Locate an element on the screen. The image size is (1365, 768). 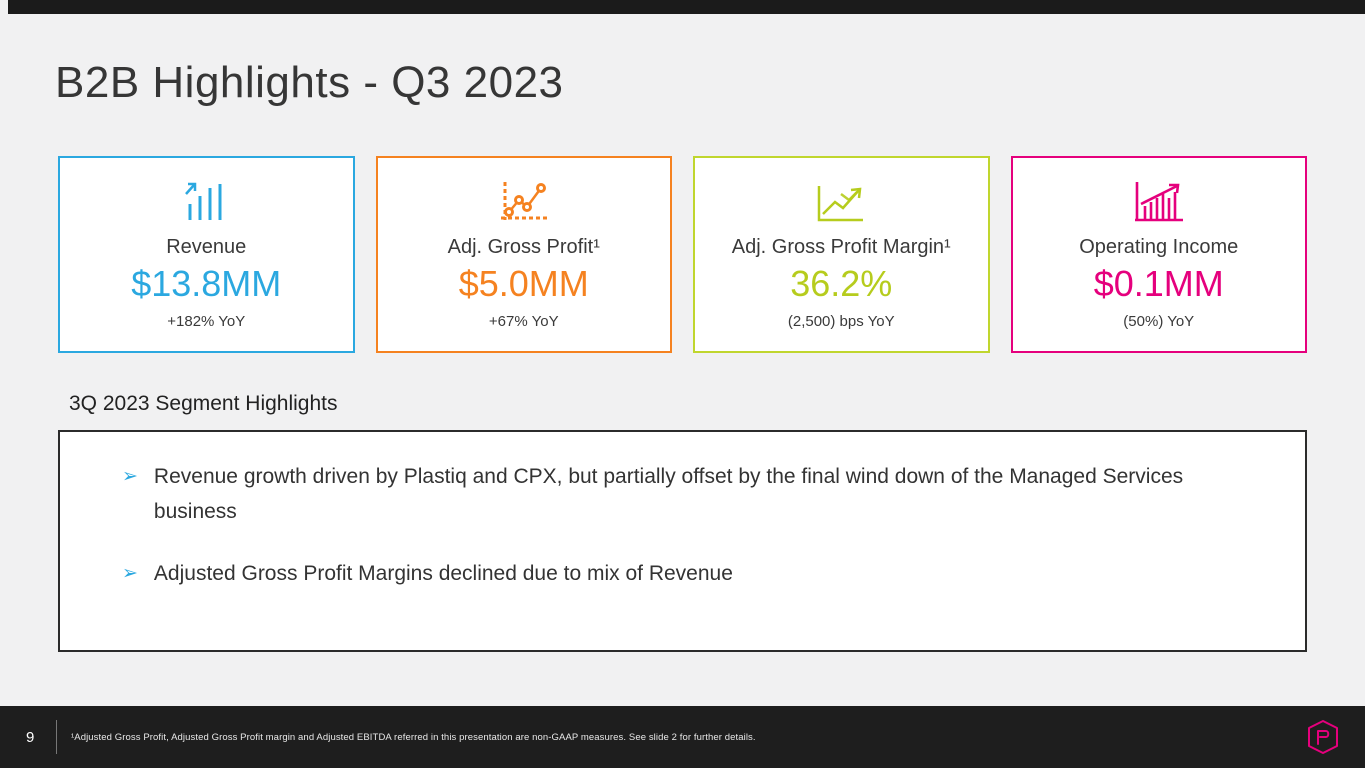
metric-value: 36.2% is located at coordinates (841, 283).